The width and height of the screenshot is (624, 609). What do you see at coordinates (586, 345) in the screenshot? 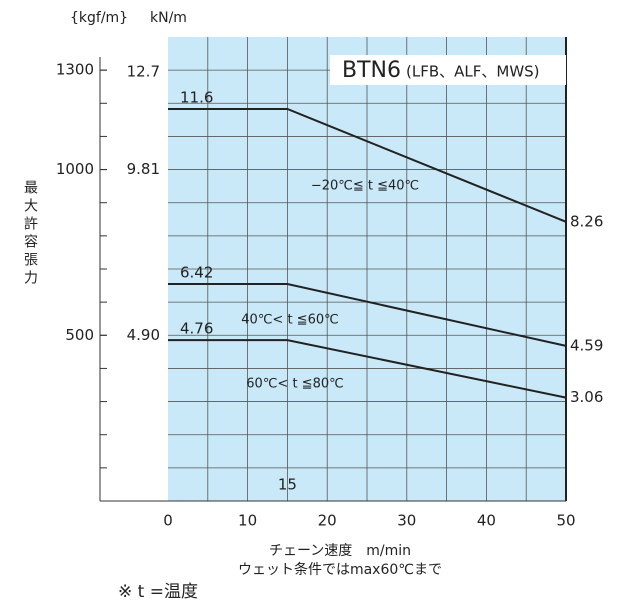
I see `value-label: 4.59` at bounding box center [586, 345].